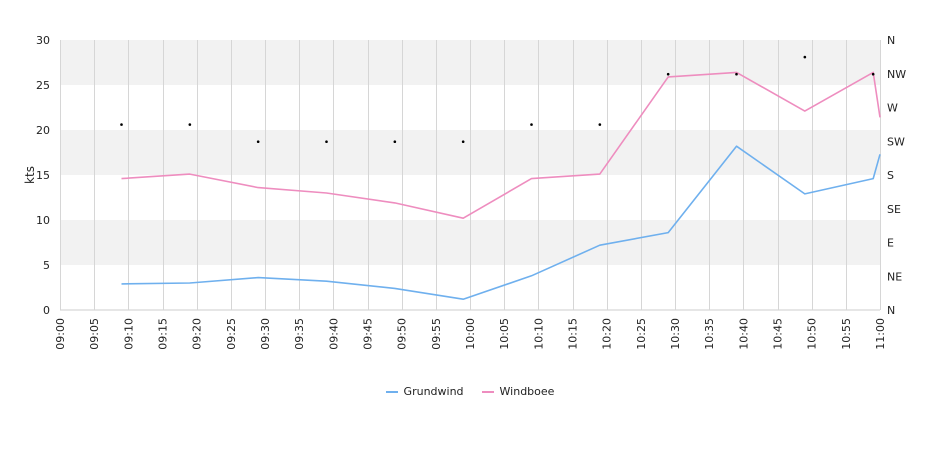 This screenshot has height=450, width=940. What do you see at coordinates (778, 334) in the screenshot?
I see `x-tick-label: 10:45` at bounding box center [778, 334].